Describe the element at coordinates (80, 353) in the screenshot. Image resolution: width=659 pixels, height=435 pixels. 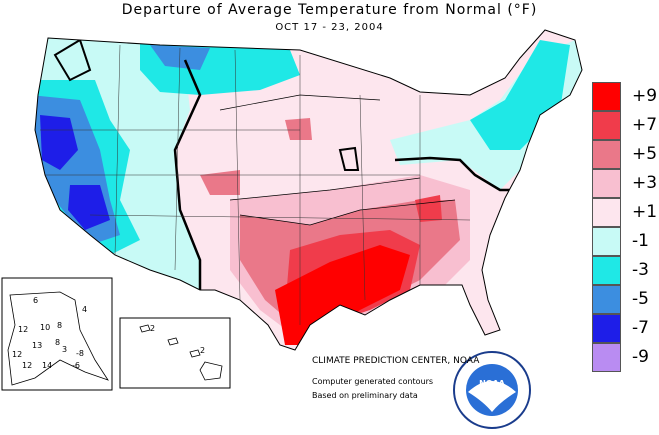
I see `alaska-value: -8` at that location.